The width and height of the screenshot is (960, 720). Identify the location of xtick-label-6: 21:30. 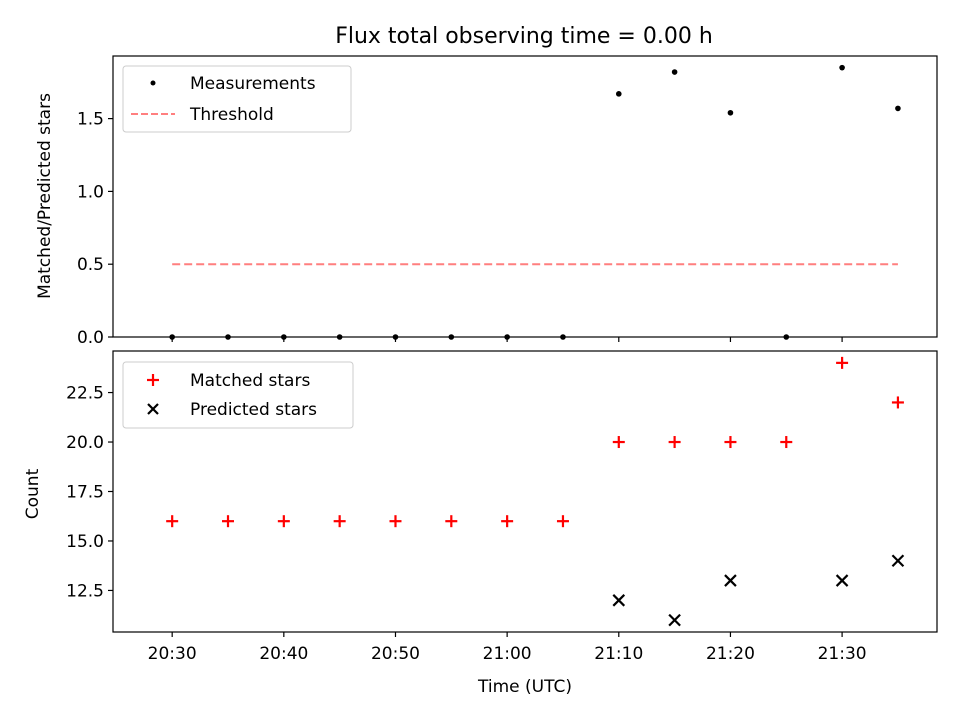
(842, 654).